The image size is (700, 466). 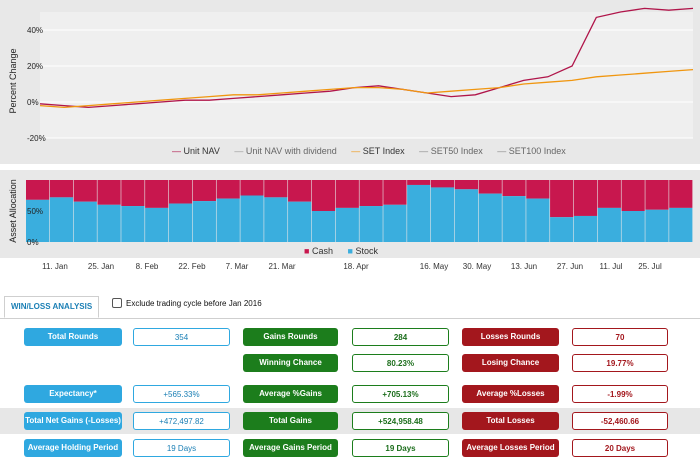 What do you see at coordinates (290, 448) in the screenshot?
I see `average-gains-period-label: Average Gains Period` at bounding box center [290, 448].